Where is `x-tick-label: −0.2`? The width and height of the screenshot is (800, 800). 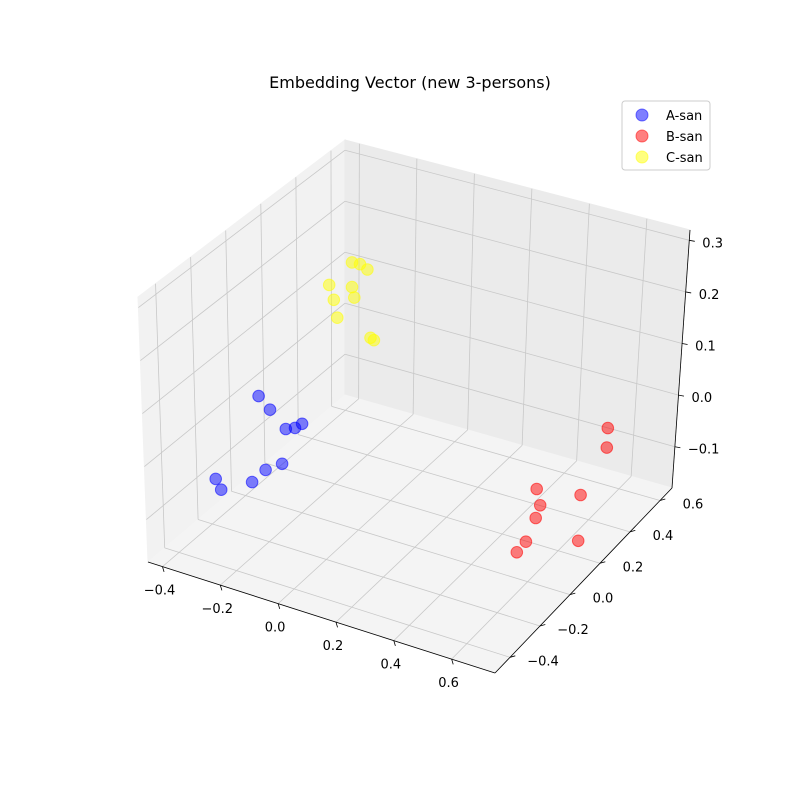
x-tick-label: −0.2 is located at coordinates (218, 609).